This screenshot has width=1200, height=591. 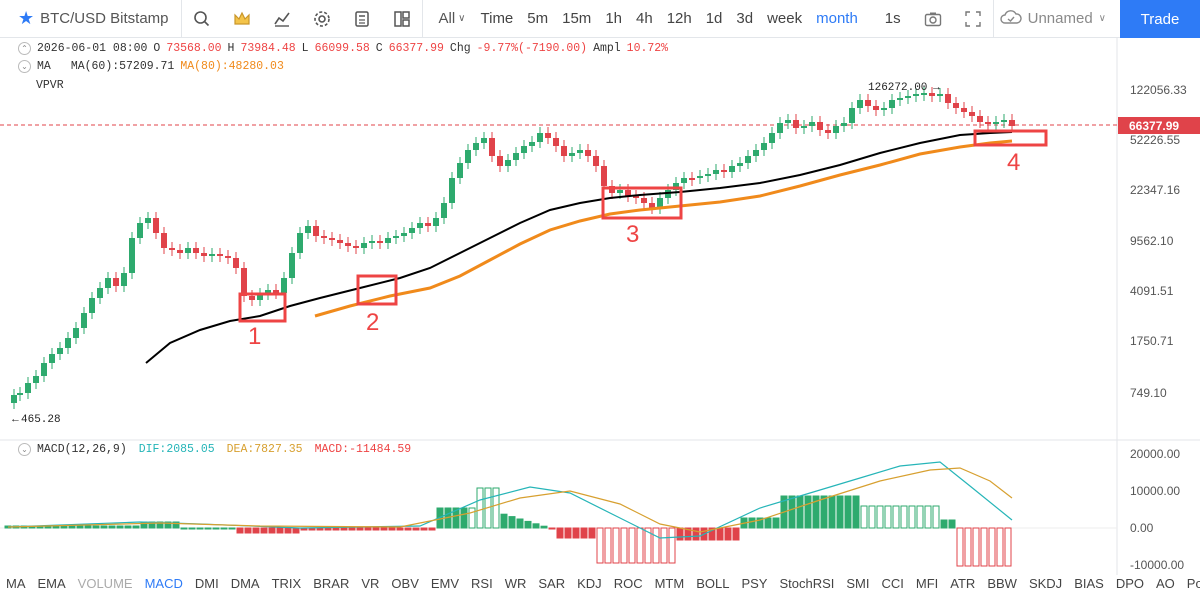 What do you see at coordinates (1045, 583) in the screenshot?
I see `indicator-tab-skdj: SKDJ` at bounding box center [1045, 583].